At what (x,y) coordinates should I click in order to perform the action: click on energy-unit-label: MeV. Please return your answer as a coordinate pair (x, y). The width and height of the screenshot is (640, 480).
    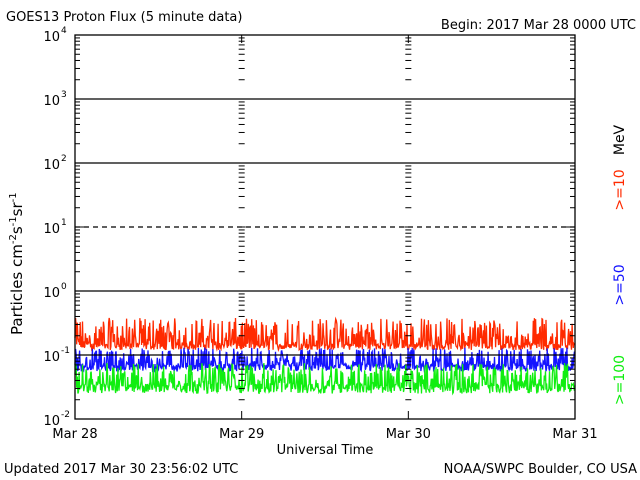
    Looking at the image, I should click on (620, 139).